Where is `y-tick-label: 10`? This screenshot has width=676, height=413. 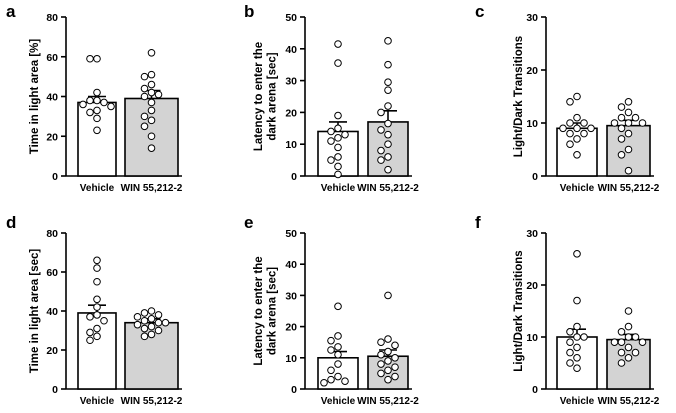
y-tick-label: 10 is located at coordinates (532, 338).